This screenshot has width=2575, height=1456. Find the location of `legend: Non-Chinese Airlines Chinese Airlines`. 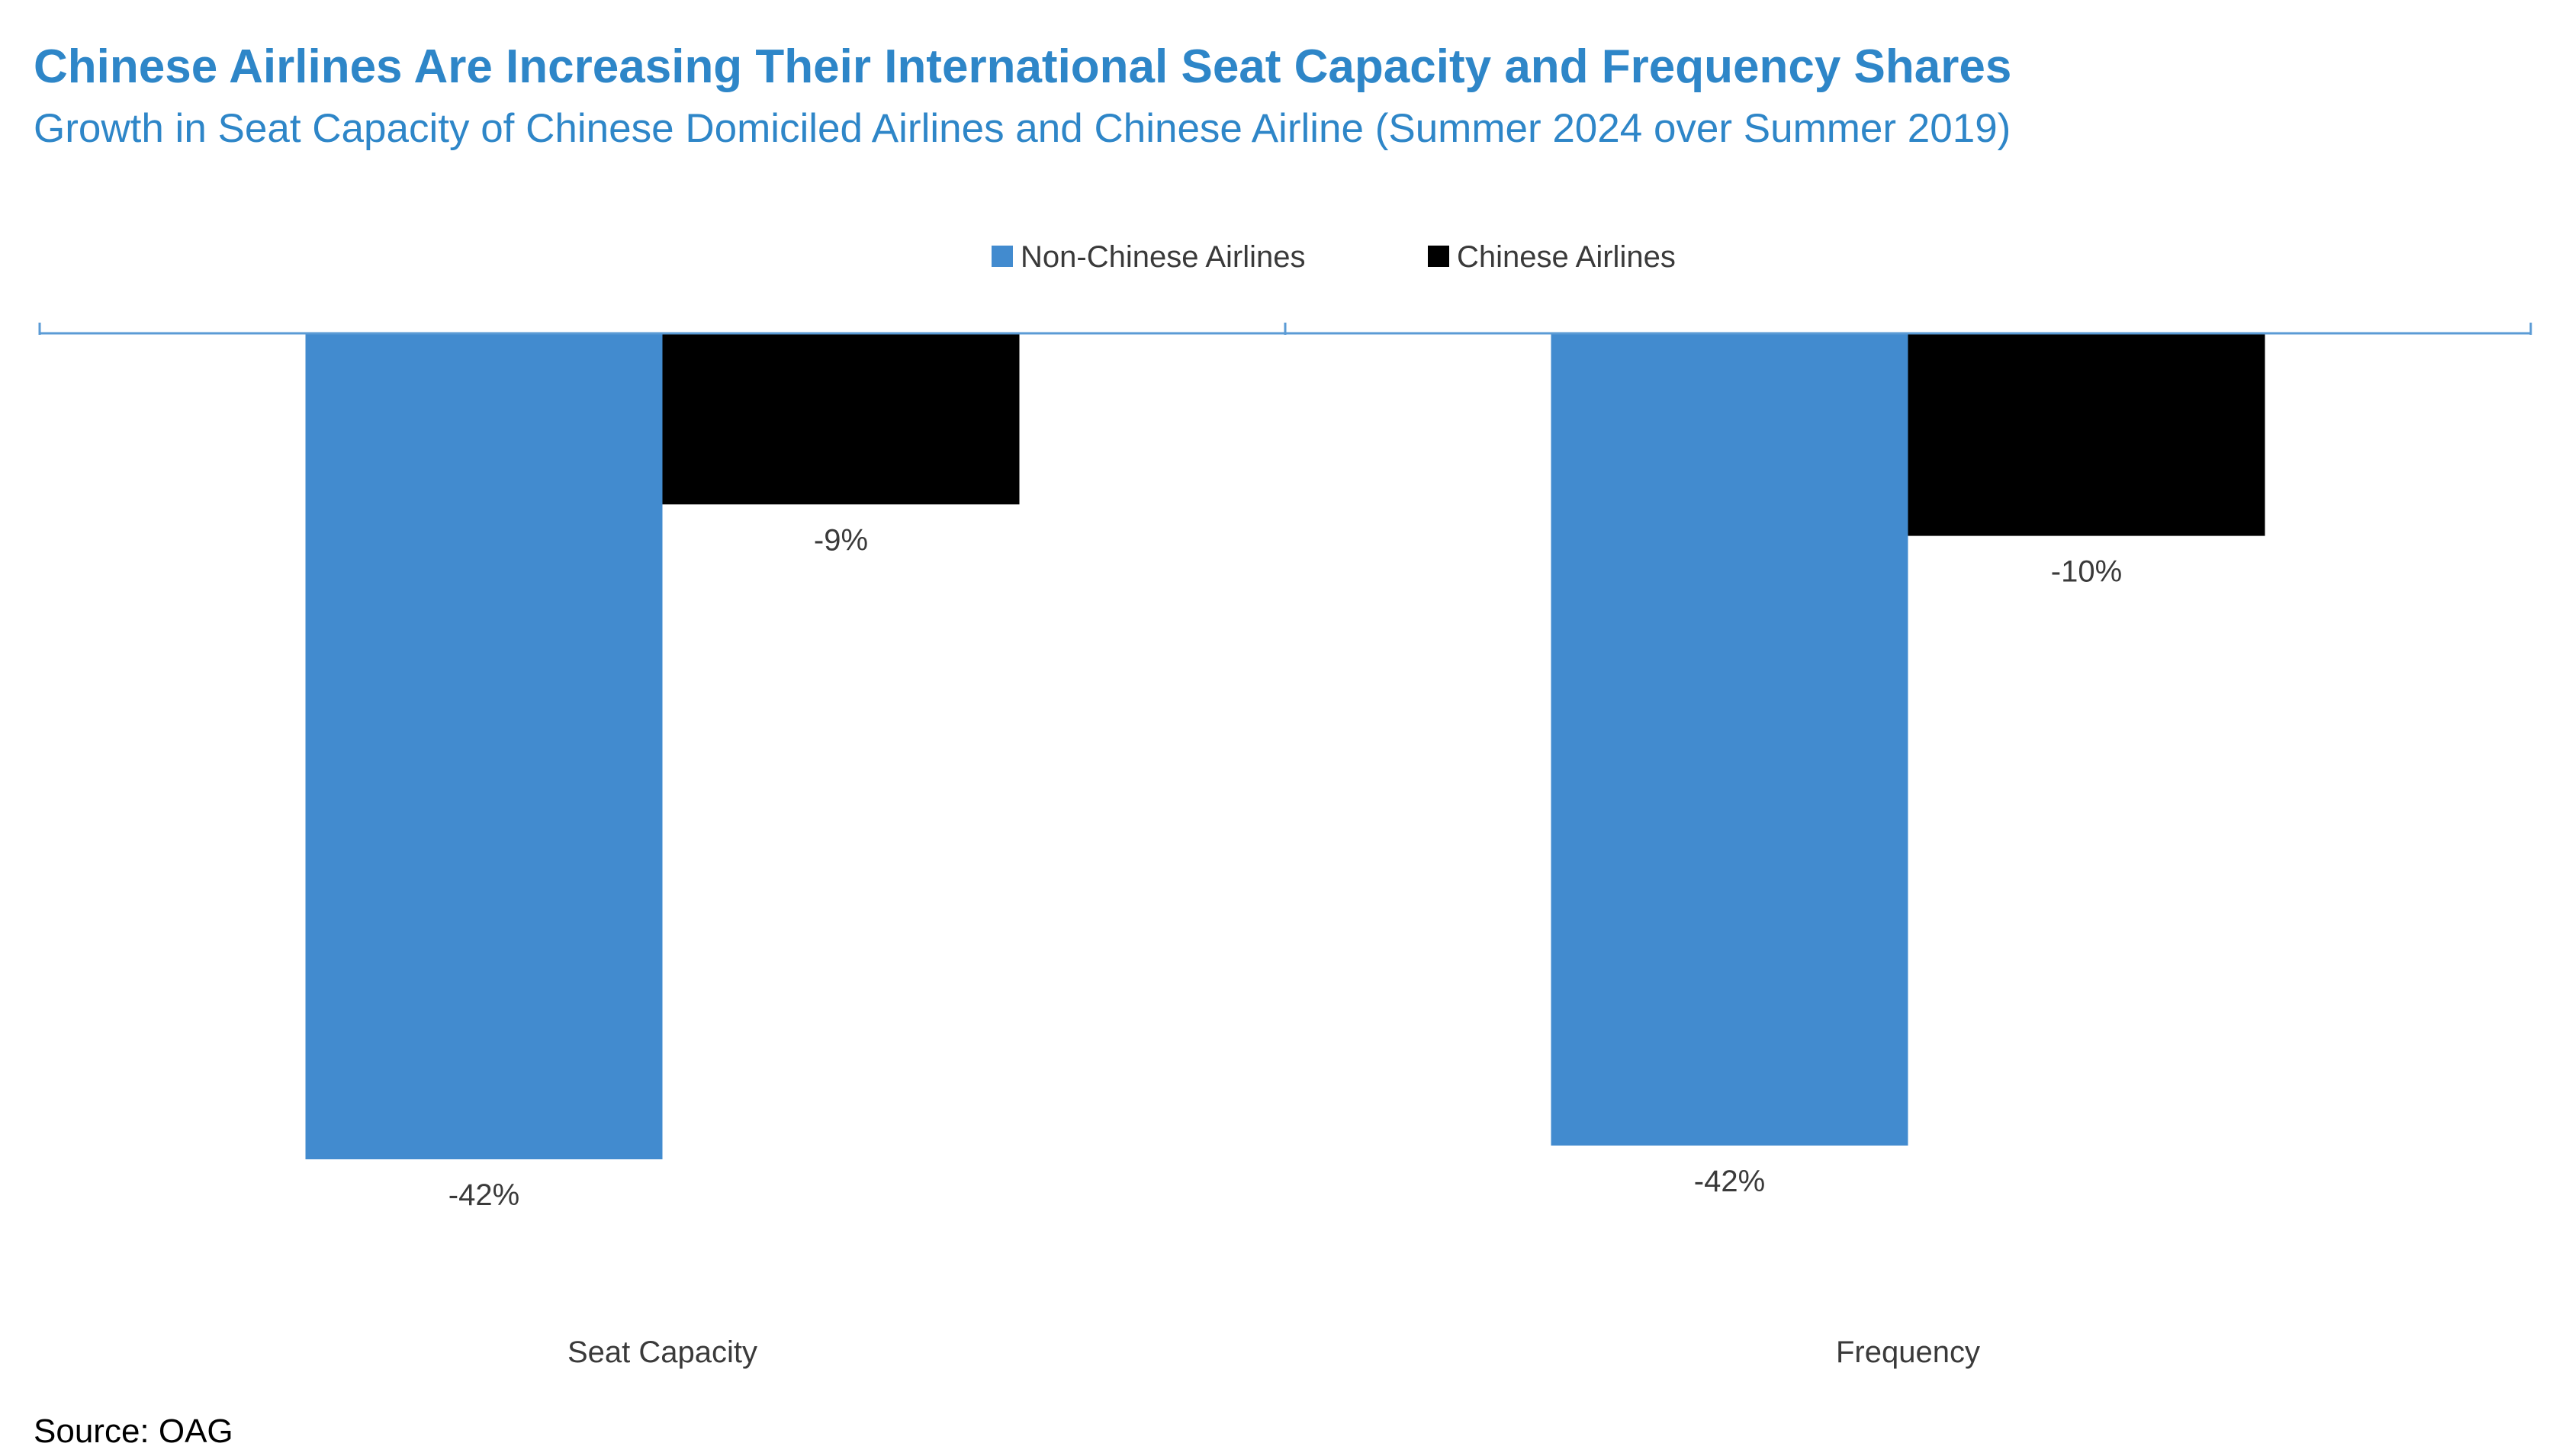

legend: Non-Chinese Airlines Chinese Airlines is located at coordinates (1334, 257).